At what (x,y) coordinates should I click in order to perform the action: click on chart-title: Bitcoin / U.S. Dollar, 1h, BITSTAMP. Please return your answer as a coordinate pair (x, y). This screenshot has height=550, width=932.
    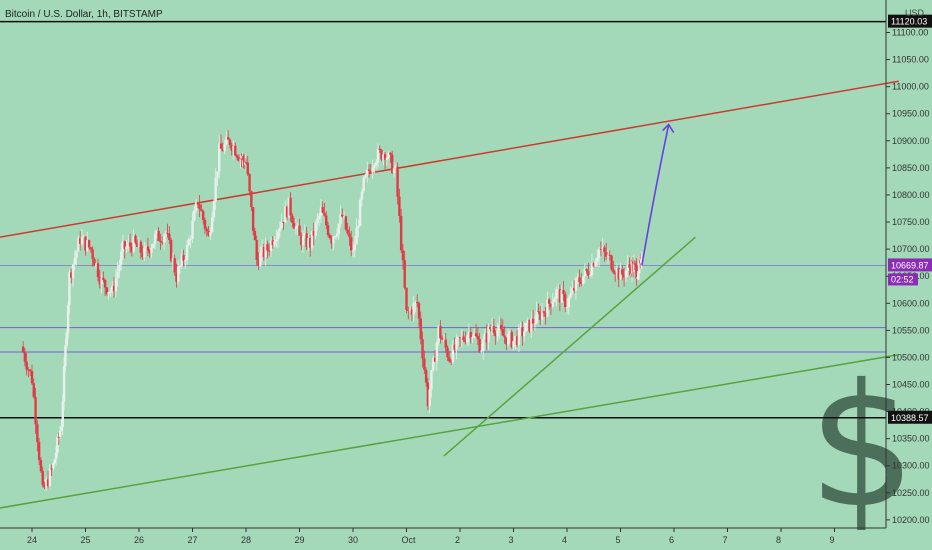
    Looking at the image, I should click on (84, 14).